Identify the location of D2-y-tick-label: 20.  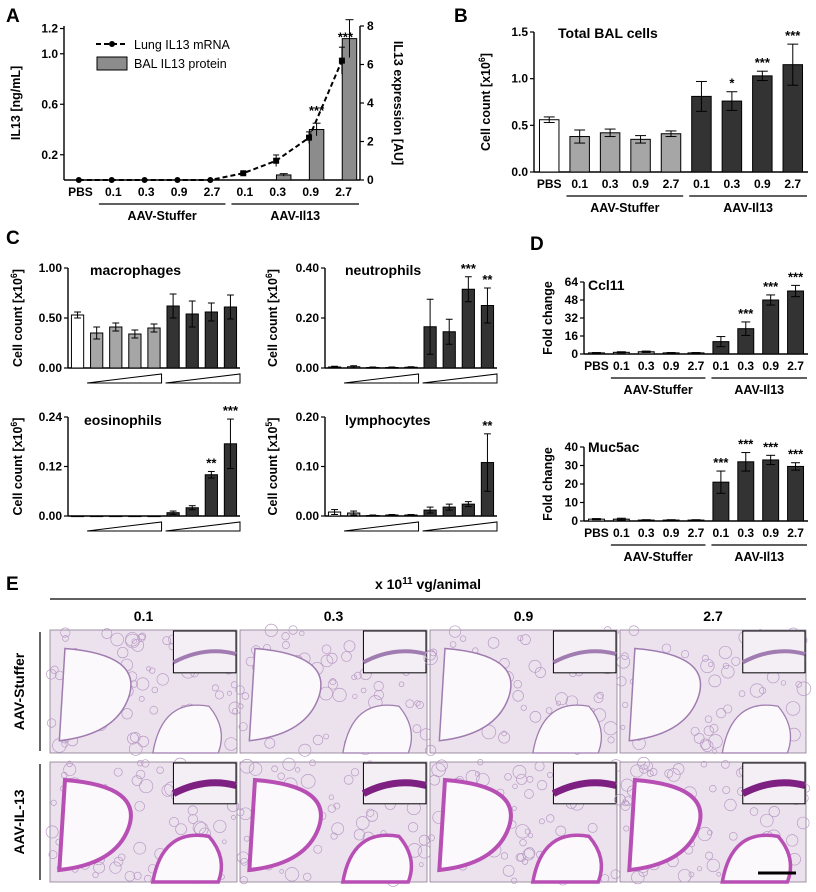
(572, 484).